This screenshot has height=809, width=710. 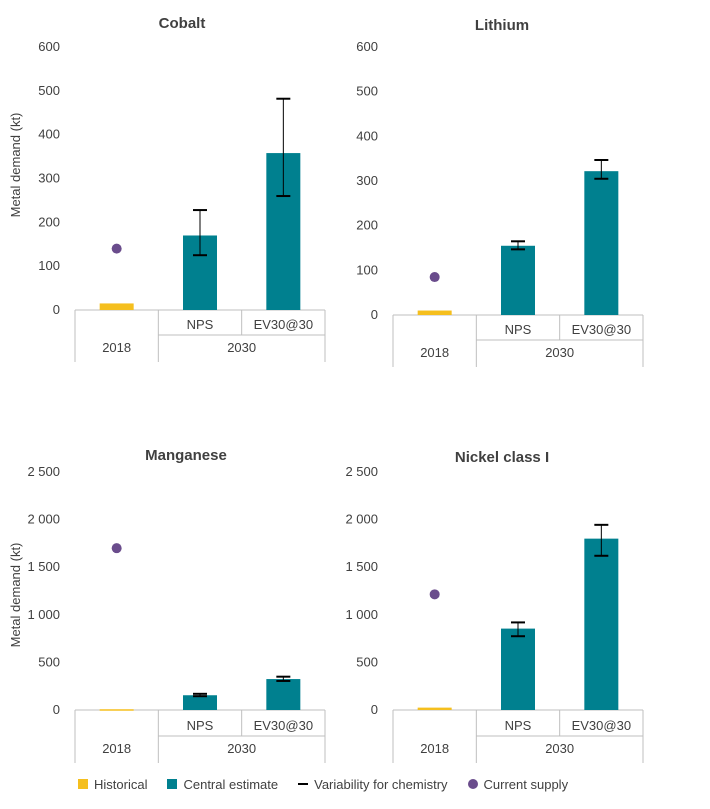 What do you see at coordinates (49, 46) in the screenshot?
I see `y-tick-label-cobalt: 600` at bounding box center [49, 46].